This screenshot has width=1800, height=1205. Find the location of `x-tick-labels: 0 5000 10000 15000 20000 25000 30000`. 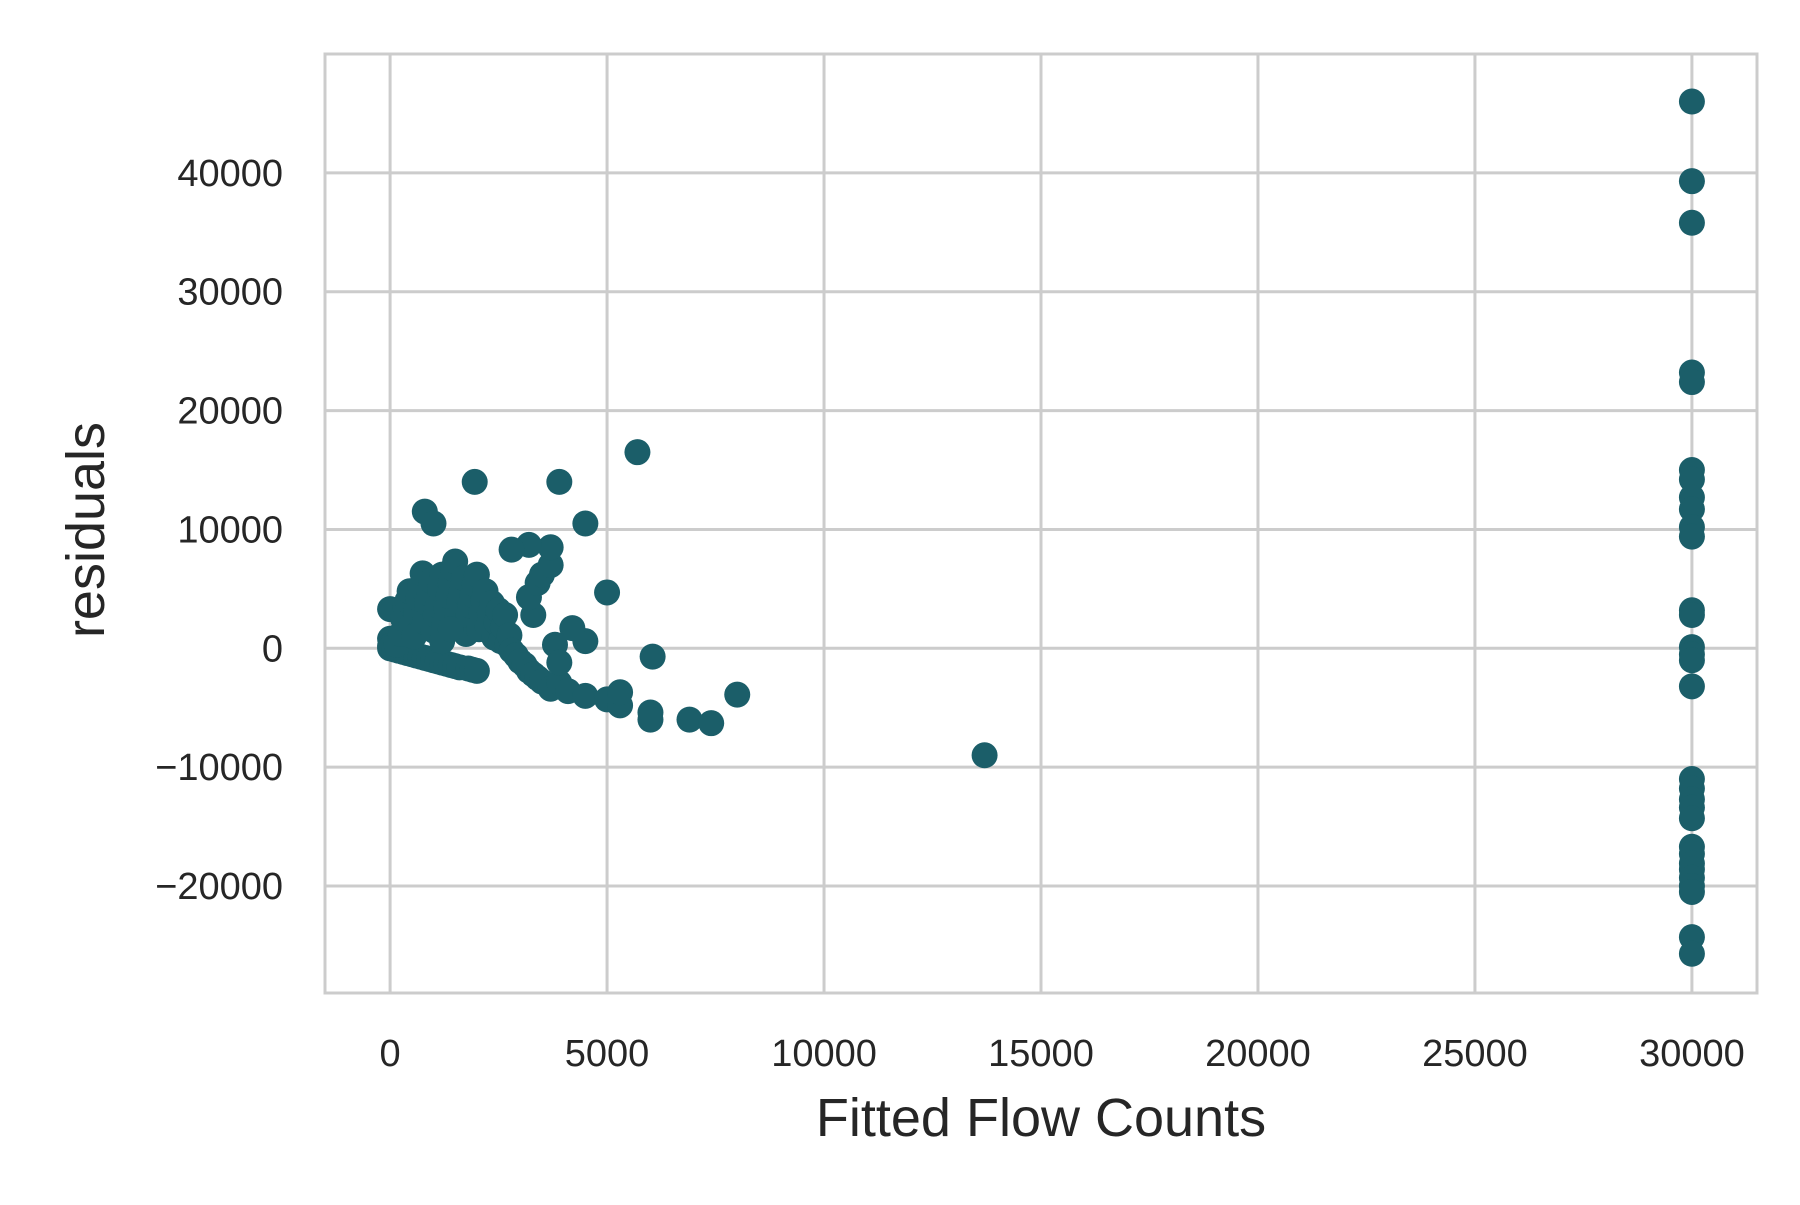

x-tick-labels: 0 5000 10000 15000 20000 25000 30000 is located at coordinates (1062, 1054).